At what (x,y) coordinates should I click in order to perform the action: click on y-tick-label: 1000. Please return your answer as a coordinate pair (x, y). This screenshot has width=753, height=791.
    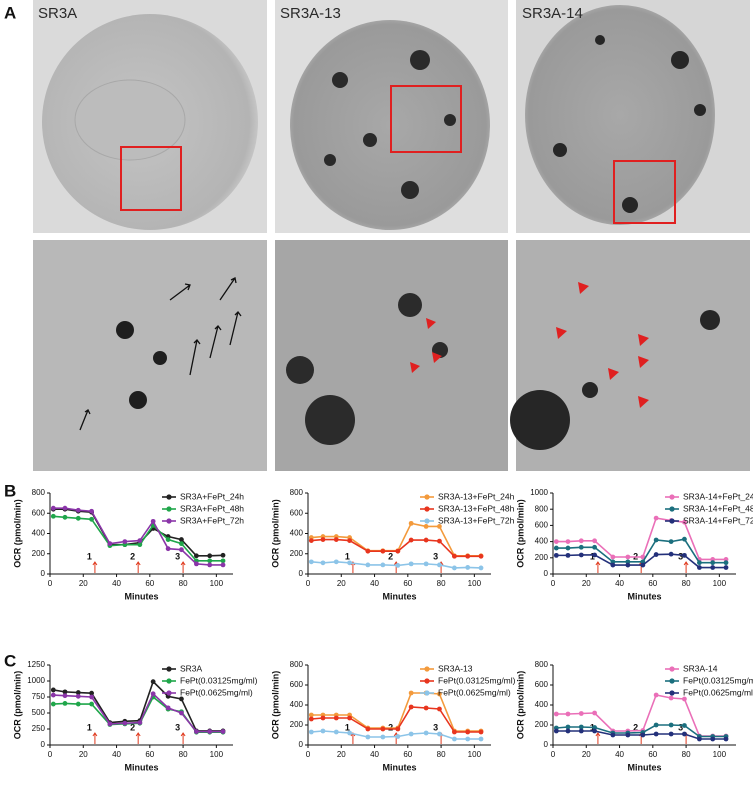
    Looking at the image, I should click on (36, 680).